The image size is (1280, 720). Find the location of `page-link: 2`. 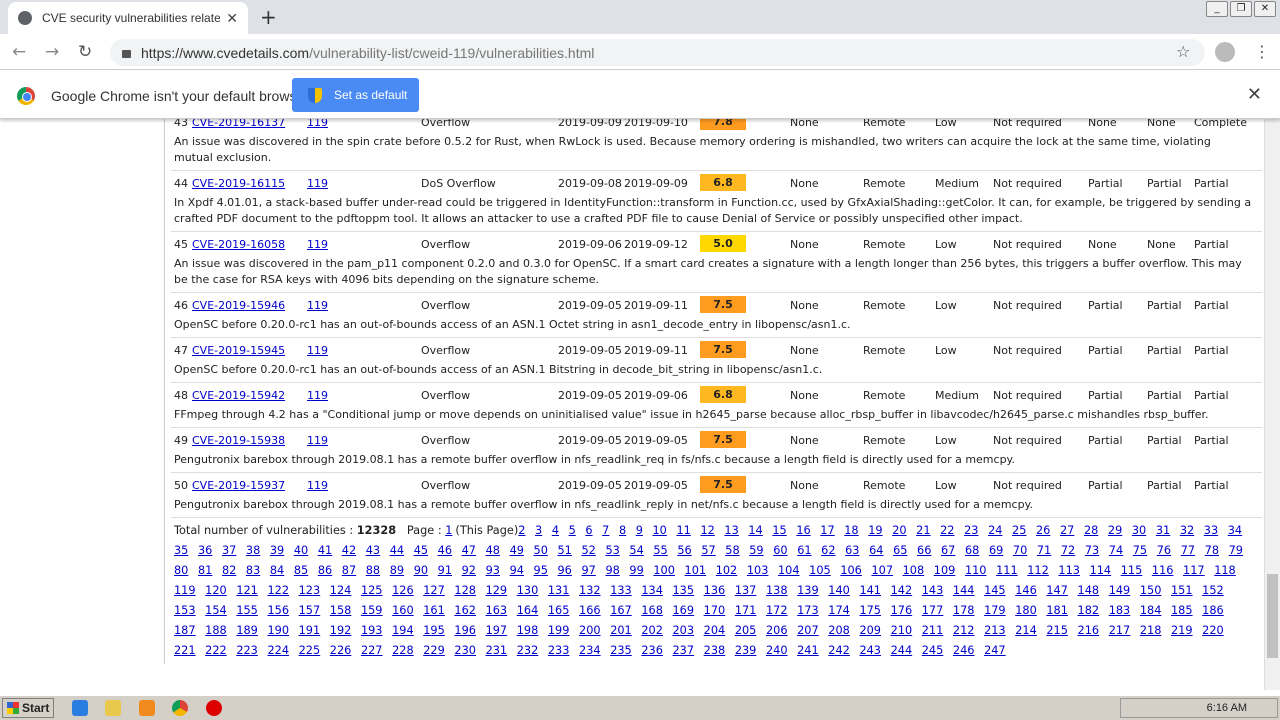

page-link: 2 is located at coordinates (522, 530).